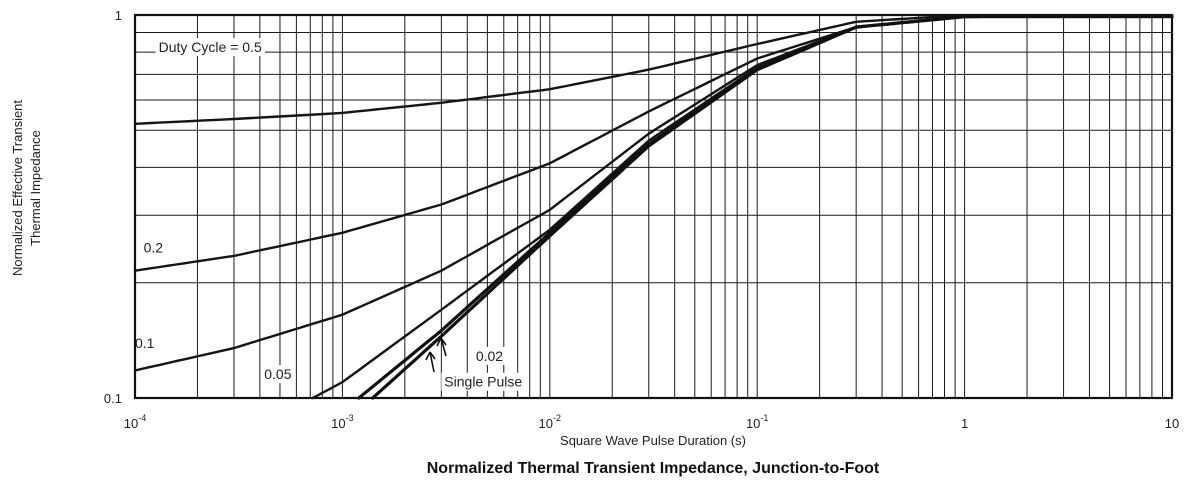  What do you see at coordinates (17, 188) in the screenshot?
I see `y-axis-label-line1: Normalized Effective Transient` at bounding box center [17, 188].